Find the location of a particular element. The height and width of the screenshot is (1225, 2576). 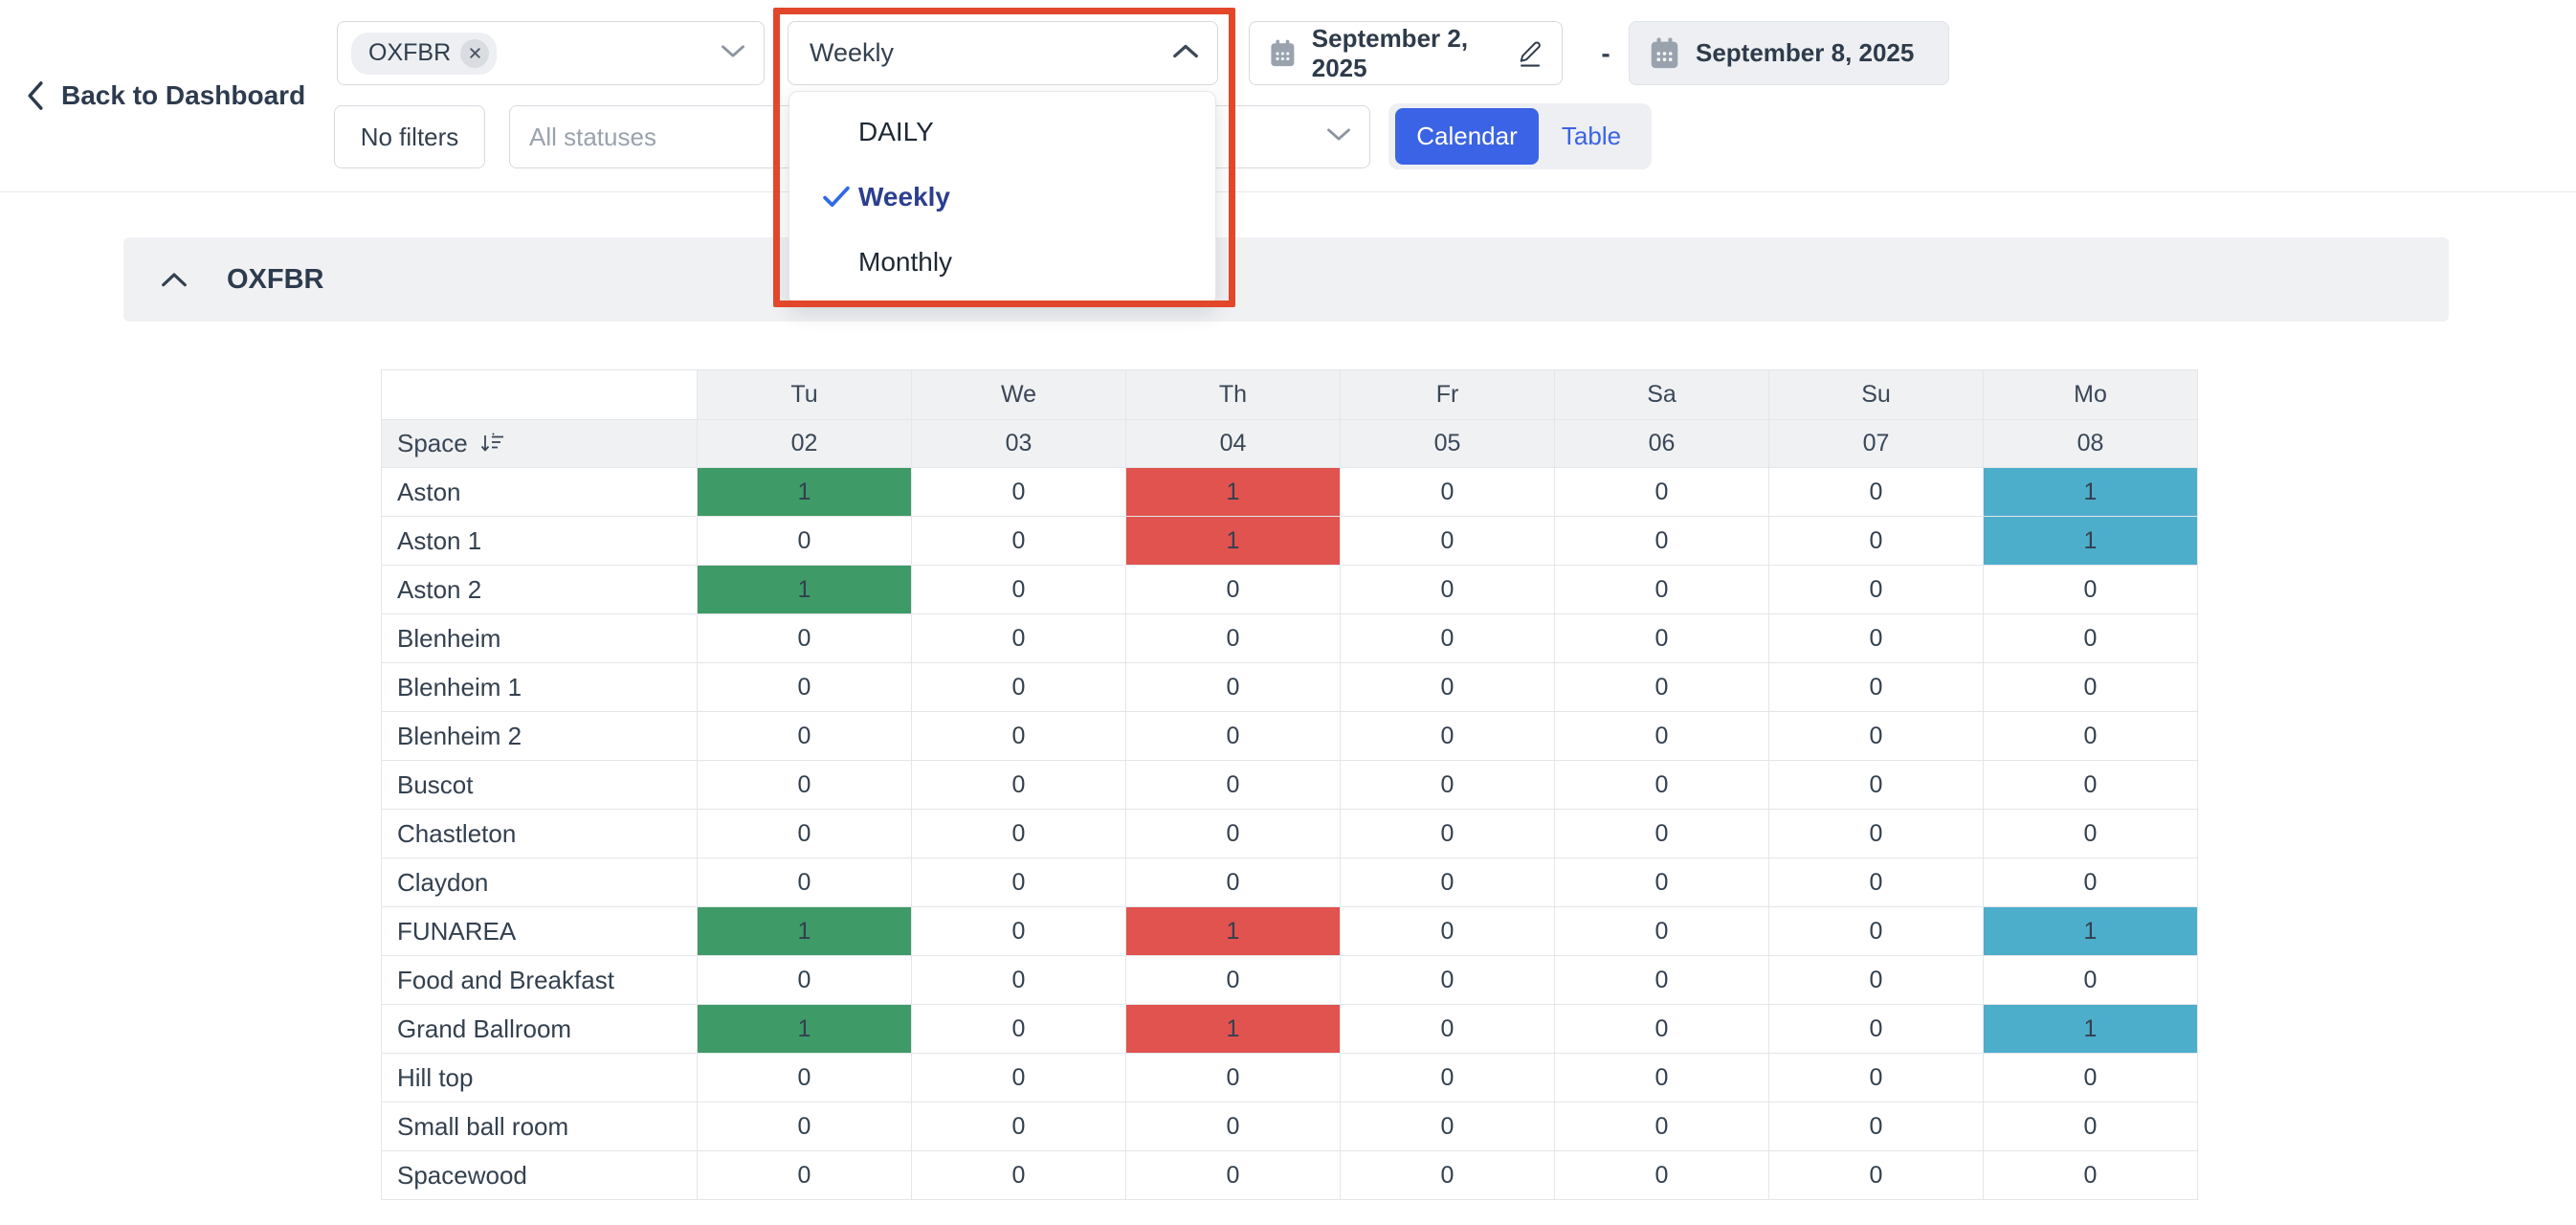

edit-pencil-icon is located at coordinates (1530, 53).